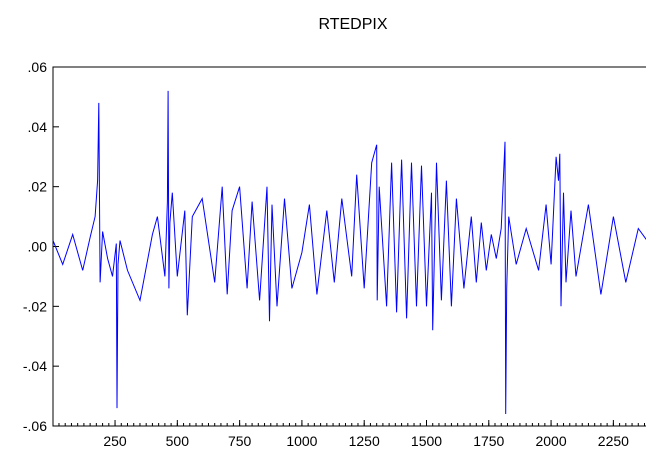 Image resolution: width=646 pixels, height=452 pixels. Describe the element at coordinates (38, 187) in the screenshot. I see `y-tick-label: .02` at that location.